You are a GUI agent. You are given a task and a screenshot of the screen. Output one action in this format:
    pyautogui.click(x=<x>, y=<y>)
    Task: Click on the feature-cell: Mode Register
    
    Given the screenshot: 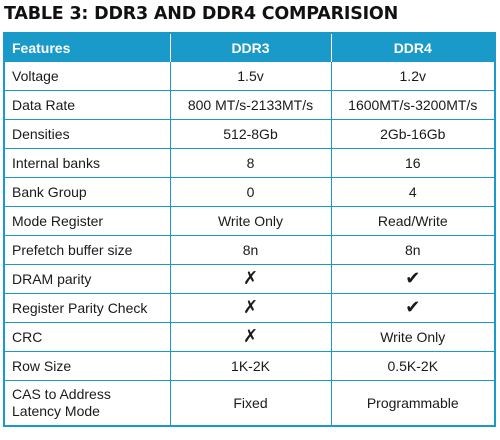 What is the action you would take?
    pyautogui.click(x=87, y=221)
    